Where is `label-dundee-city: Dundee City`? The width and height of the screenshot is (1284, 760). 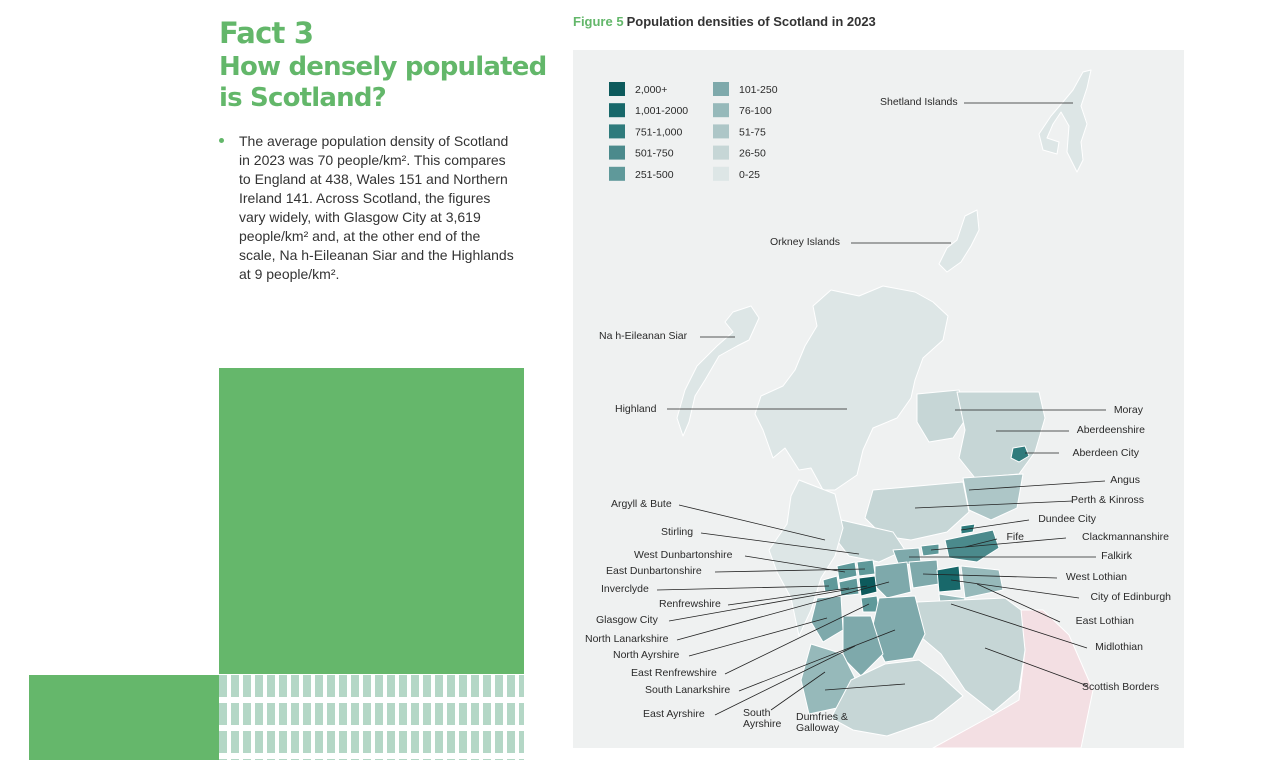
label-dundee-city: Dundee City is located at coordinates (1067, 519).